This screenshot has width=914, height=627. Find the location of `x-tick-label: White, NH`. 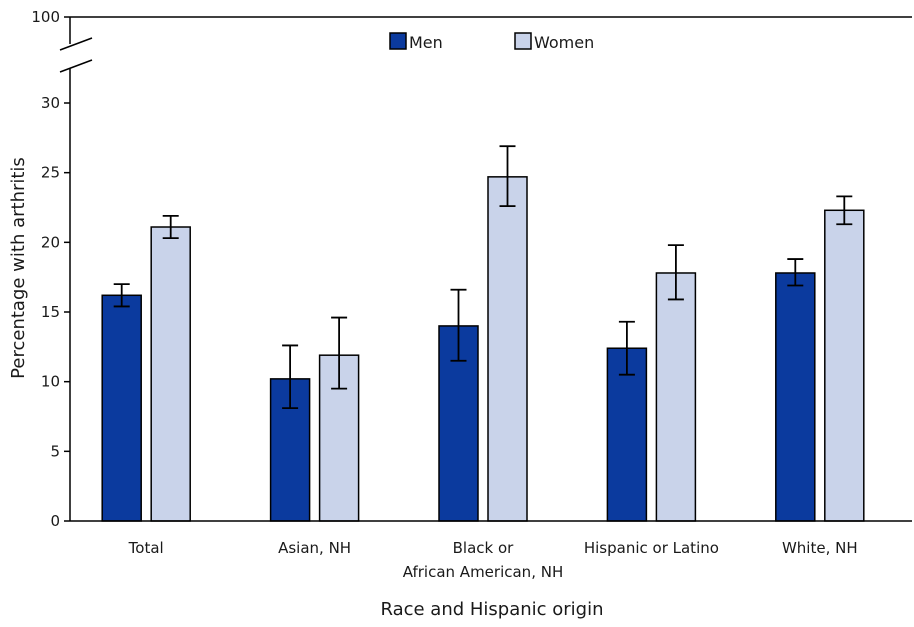

x-tick-label: White, NH is located at coordinates (820, 548).